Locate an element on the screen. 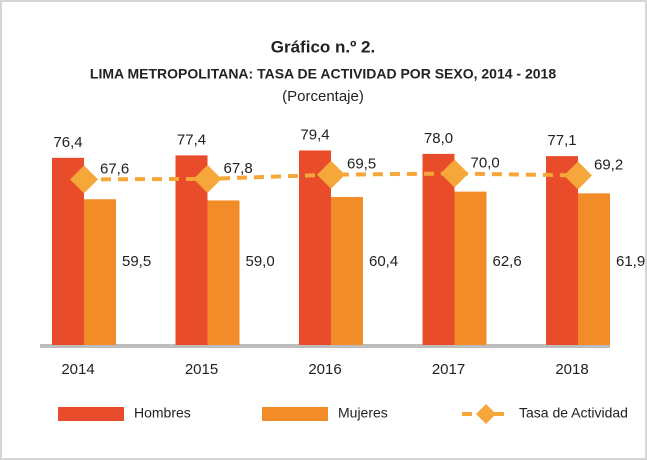 This screenshot has width=647, height=460. data-label: 78,0 is located at coordinates (438, 138).